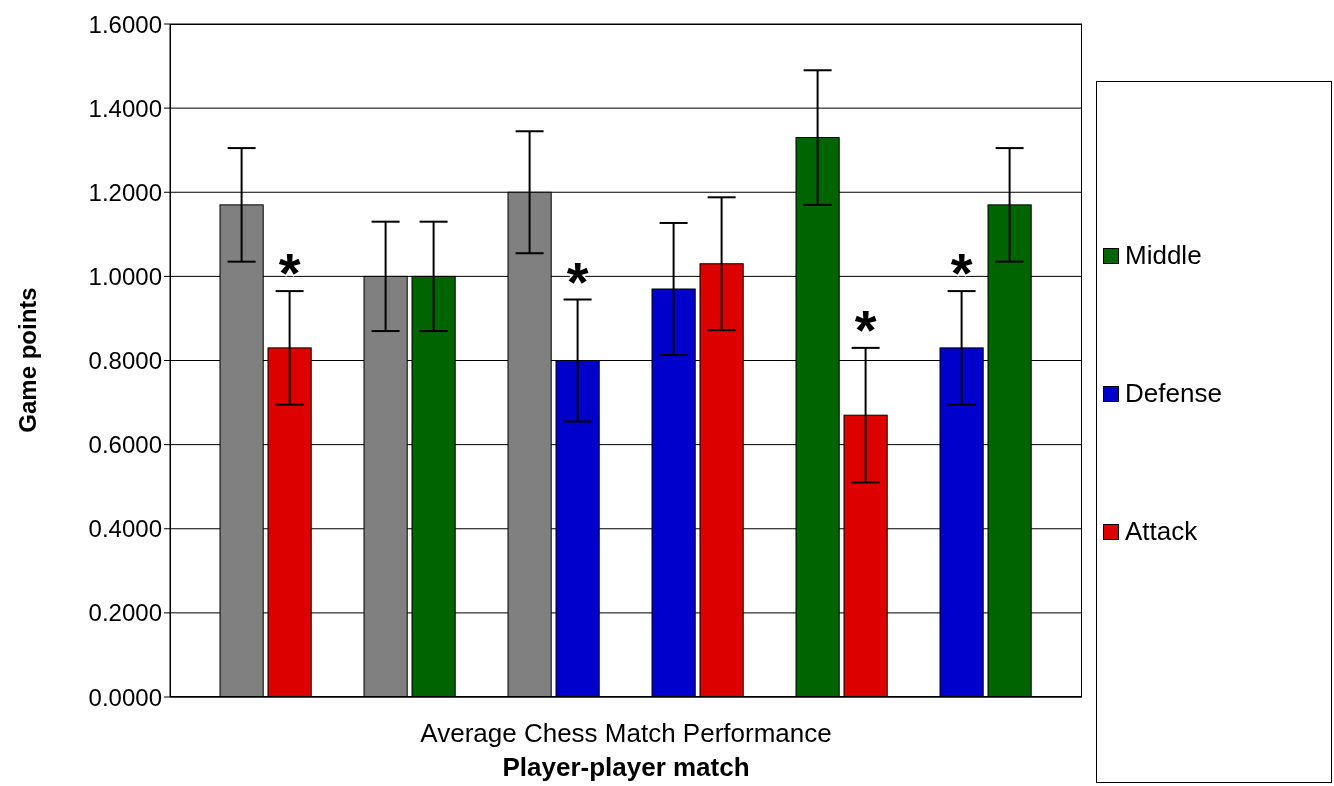  Describe the element at coordinates (125, 108) in the screenshot. I see `y-tick-label: 1.4000` at that location.